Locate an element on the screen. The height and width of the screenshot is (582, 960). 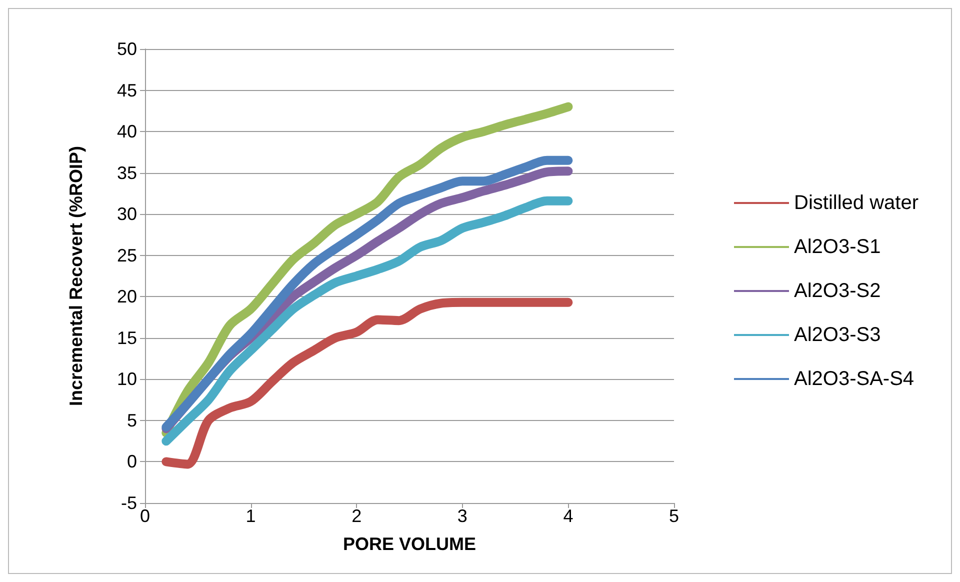
legend-label: Al2O3-SA-S4 is located at coordinates (854, 379).